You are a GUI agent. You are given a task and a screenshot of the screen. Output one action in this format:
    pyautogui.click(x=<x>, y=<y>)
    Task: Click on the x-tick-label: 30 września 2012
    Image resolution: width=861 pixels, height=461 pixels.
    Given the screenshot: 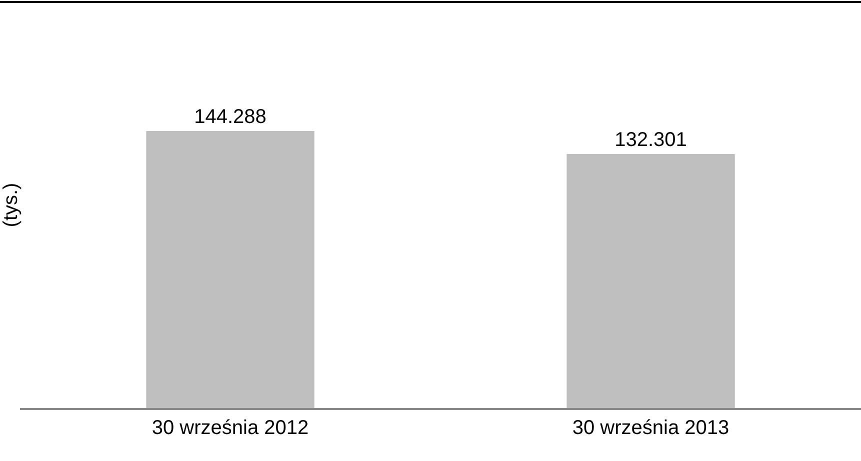 What is the action you would take?
    pyautogui.click(x=230, y=428)
    